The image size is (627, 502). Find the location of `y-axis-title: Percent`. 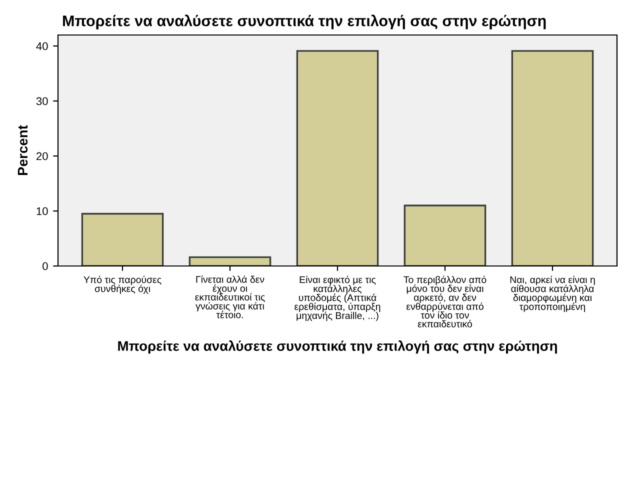

y-axis-title: Percent is located at coordinates (23, 150).